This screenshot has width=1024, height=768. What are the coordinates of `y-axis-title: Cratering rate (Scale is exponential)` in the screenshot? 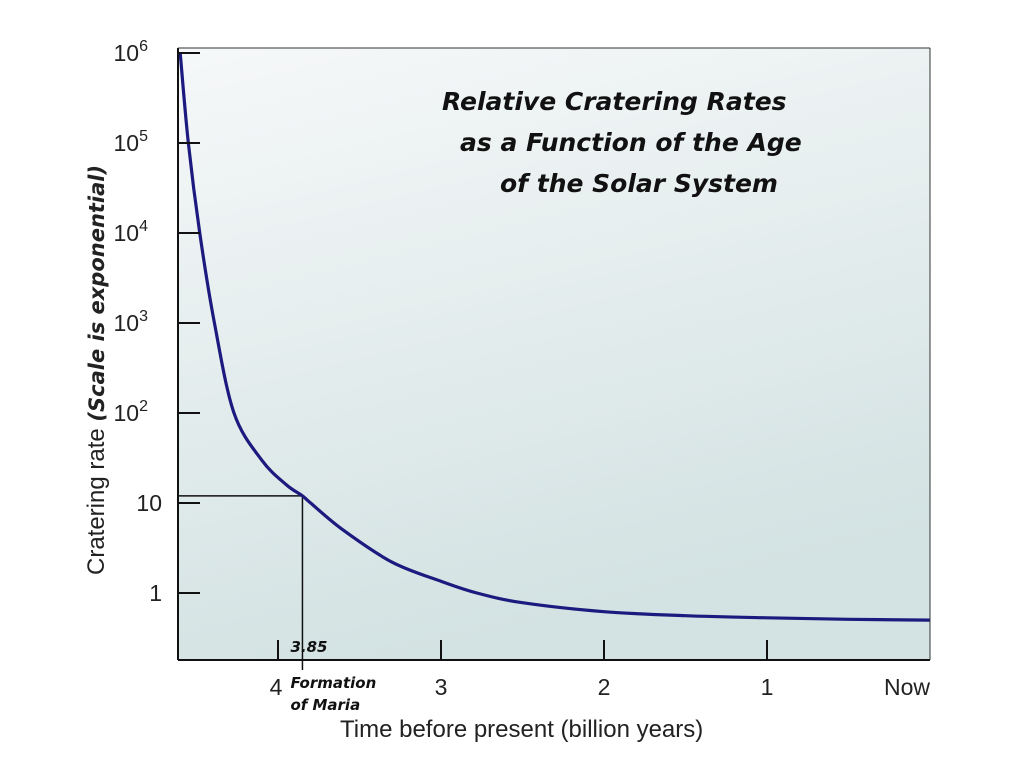 It's located at (96, 370).